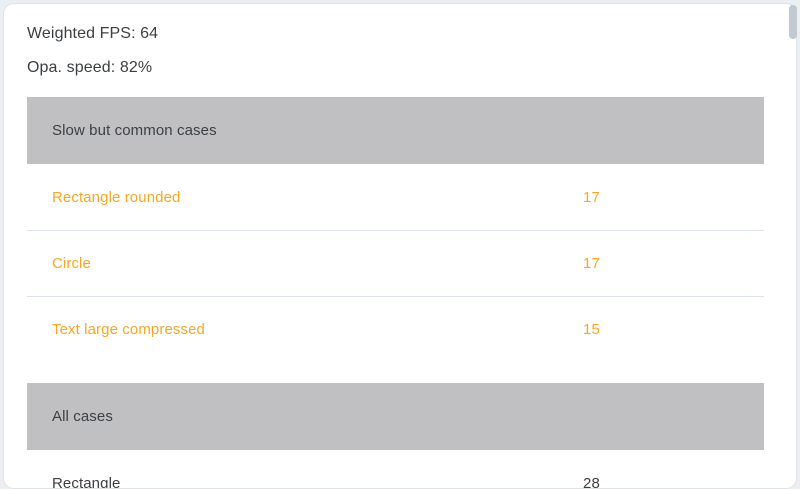 This screenshot has height=489, width=800. What do you see at coordinates (93, 33) in the screenshot?
I see `stat-weighted-fps: Weighted FPS: 64` at bounding box center [93, 33].